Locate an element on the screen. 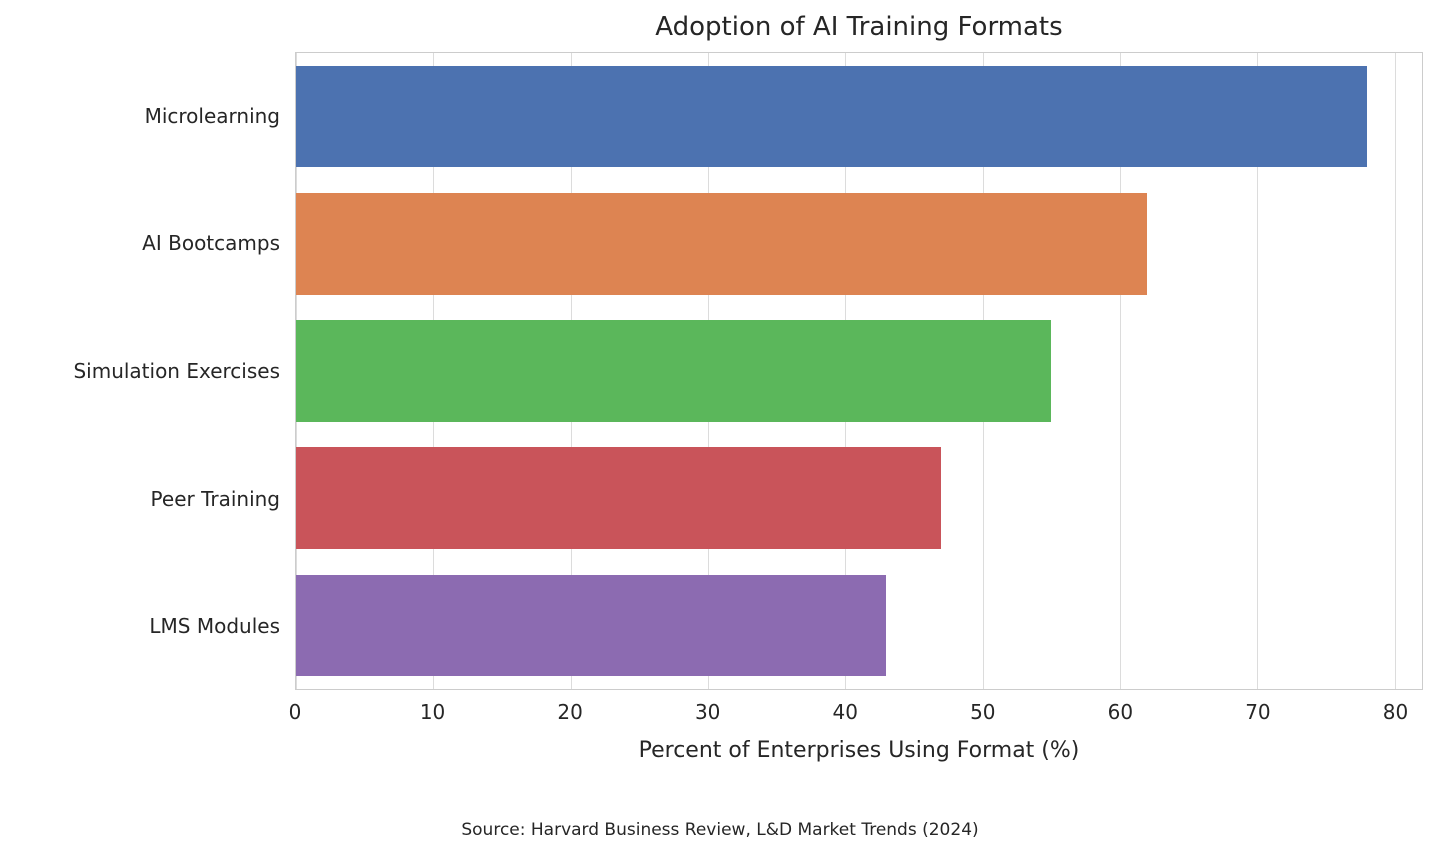 Image resolution: width=1440 pixels, height=862 pixels. bar-microlearning is located at coordinates (832, 116).